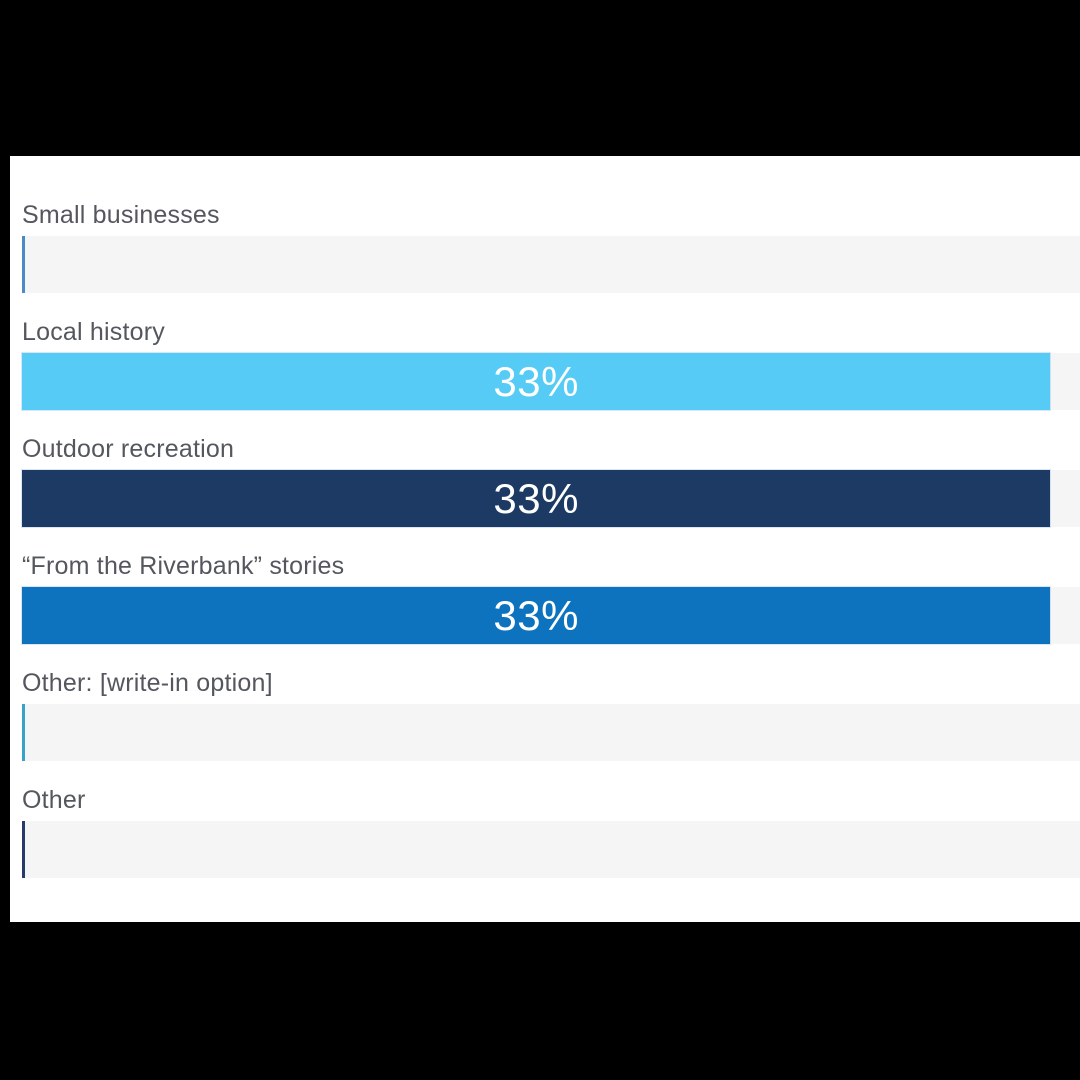 This screenshot has height=1080, width=1080. I want to click on chart-row: Other: [write-in option], so click(551, 713).